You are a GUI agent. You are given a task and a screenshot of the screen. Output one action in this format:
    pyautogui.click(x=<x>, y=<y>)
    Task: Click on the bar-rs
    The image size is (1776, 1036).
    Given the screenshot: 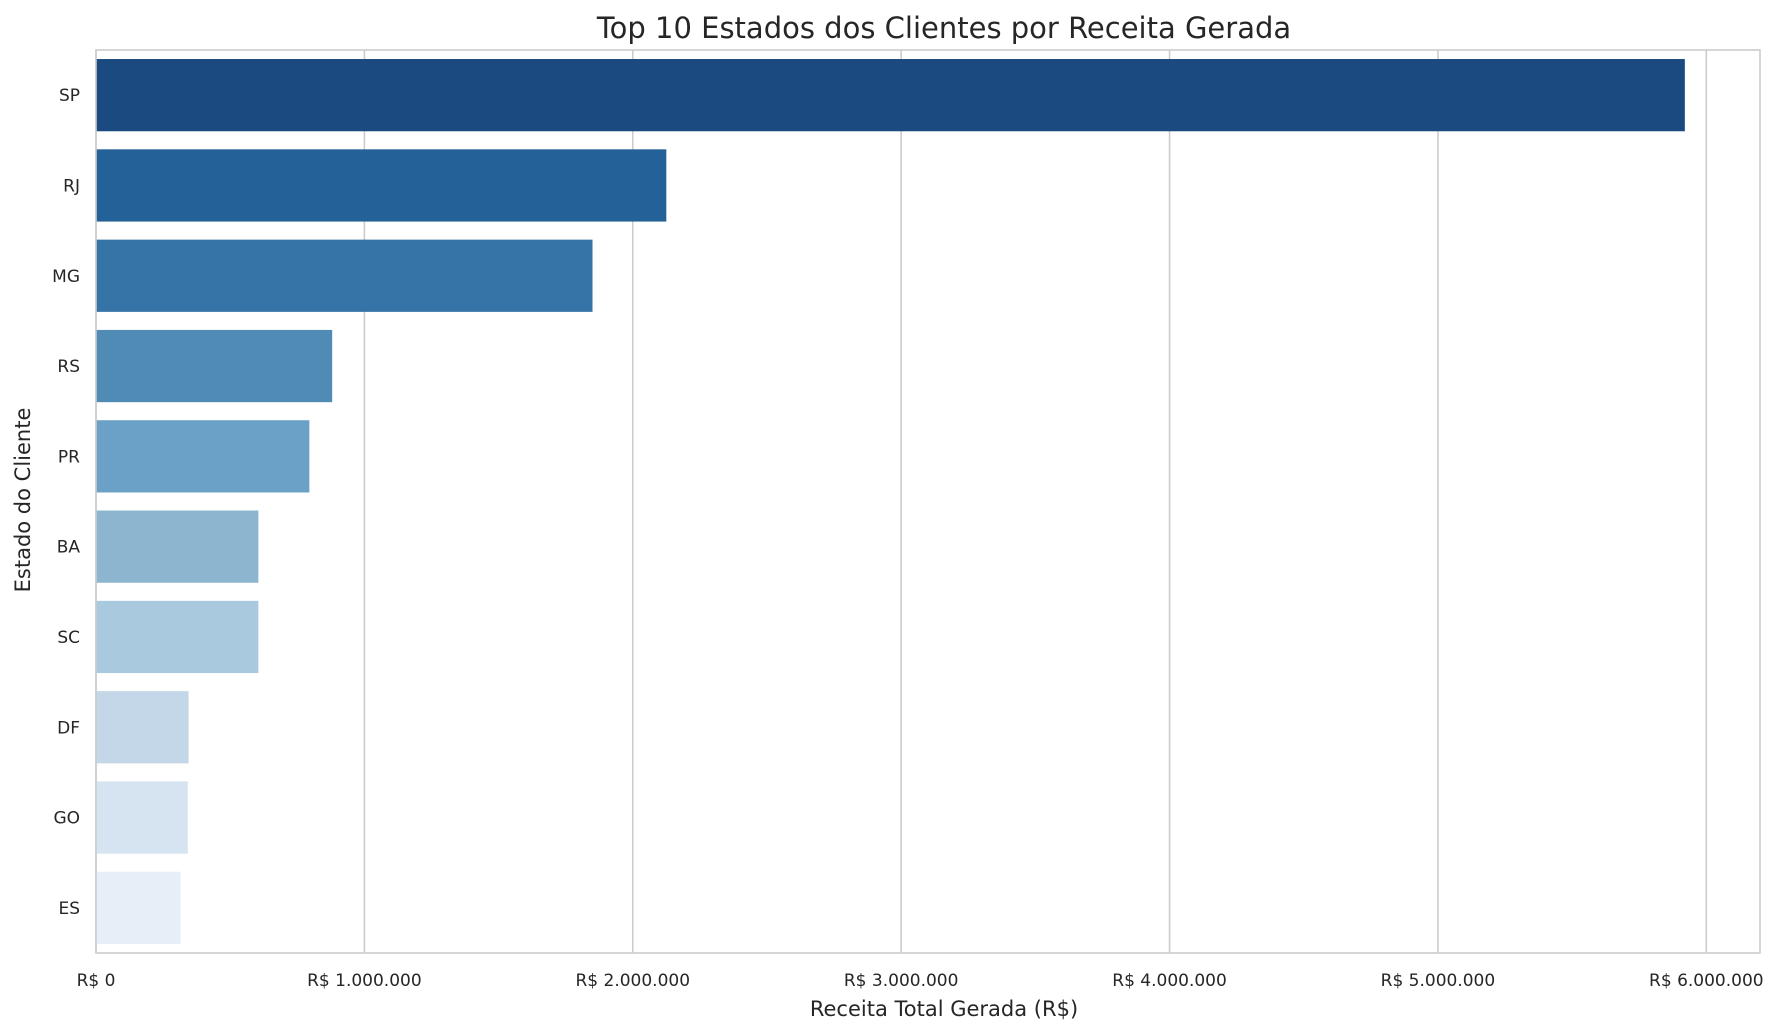 What is the action you would take?
    pyautogui.click(x=214, y=366)
    